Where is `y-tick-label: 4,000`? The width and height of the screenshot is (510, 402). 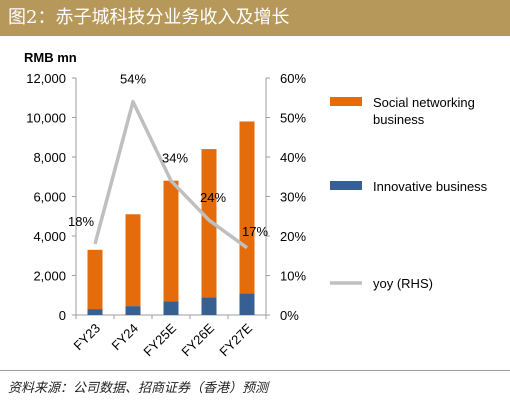
y-tick-label: 4,000 is located at coordinates (49, 236).